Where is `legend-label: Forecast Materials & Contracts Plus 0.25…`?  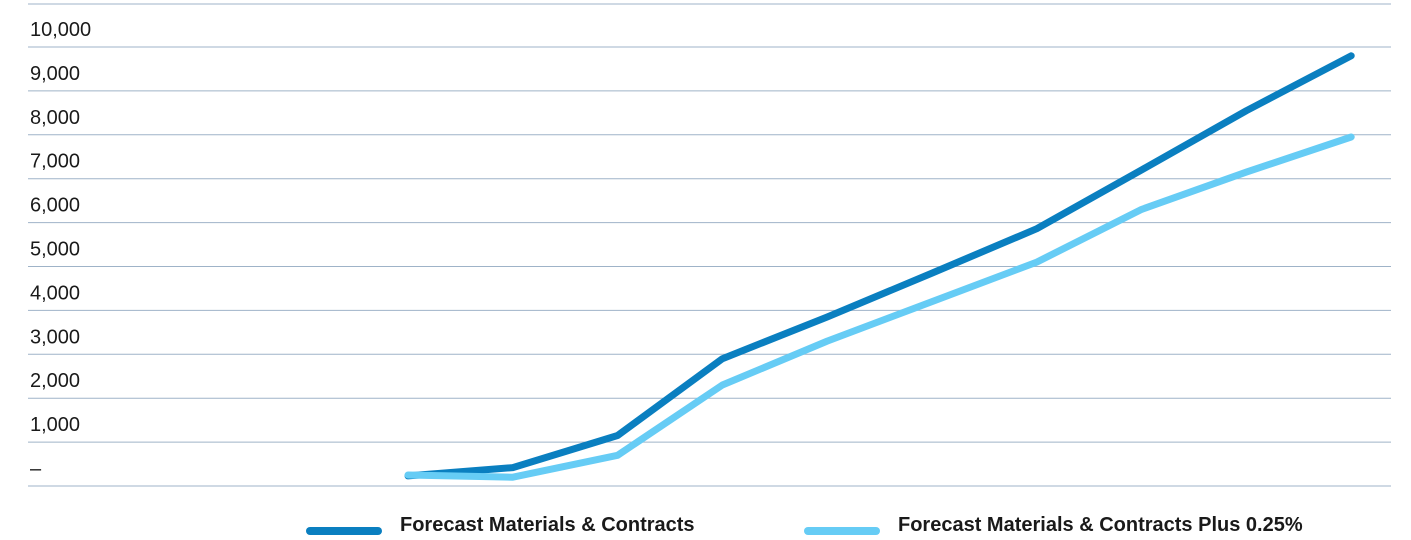 legend-label: Forecast Materials & Contracts Plus 0.25… is located at coordinates (1100, 525).